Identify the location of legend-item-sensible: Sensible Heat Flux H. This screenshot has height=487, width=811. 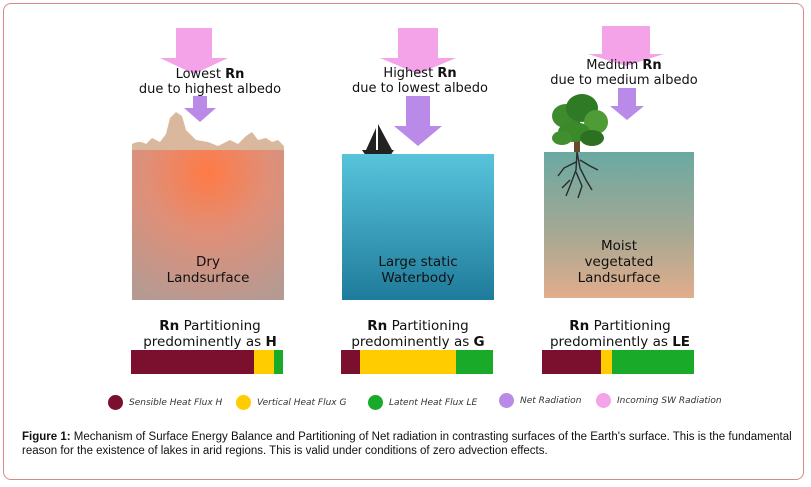
(165, 402).